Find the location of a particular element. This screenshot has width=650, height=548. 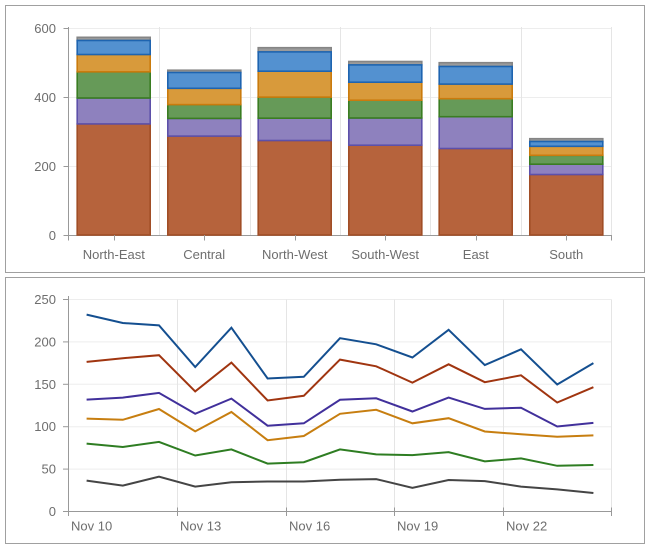

svg-text: East is located at coordinates (476, 254).